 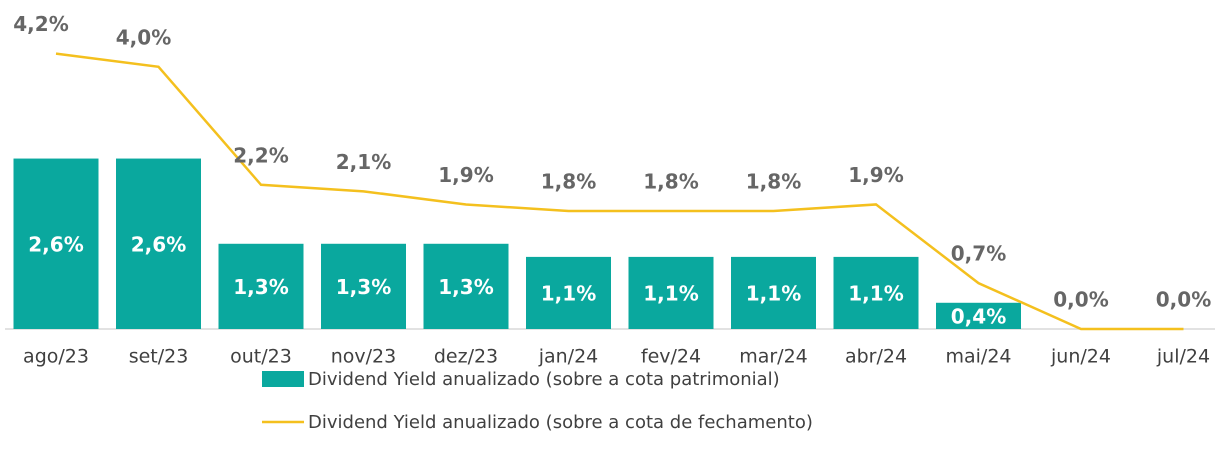 I want to click on x-tick-label: out/23, so click(x=261, y=357).